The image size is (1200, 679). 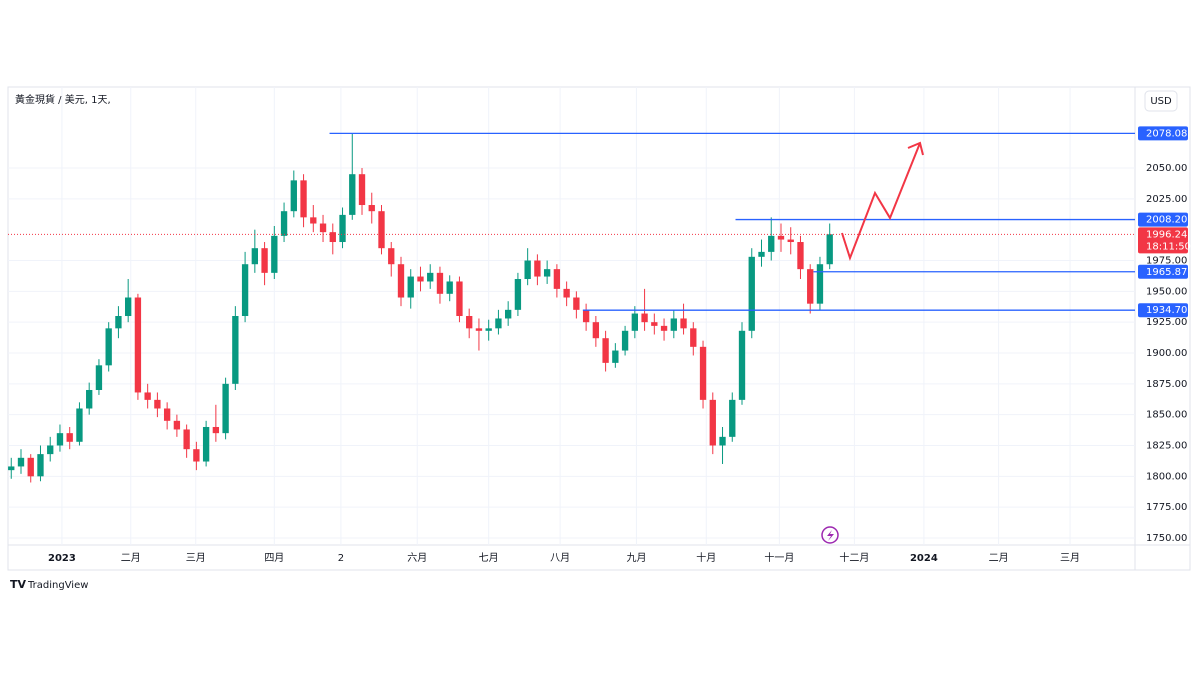 What do you see at coordinates (854, 557) in the screenshot?
I see `x-tick-label: 十二月` at bounding box center [854, 557].